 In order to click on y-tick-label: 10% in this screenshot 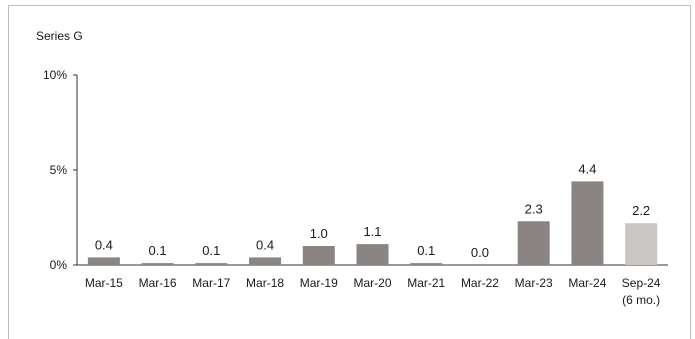, I will do `click(55, 75)`.